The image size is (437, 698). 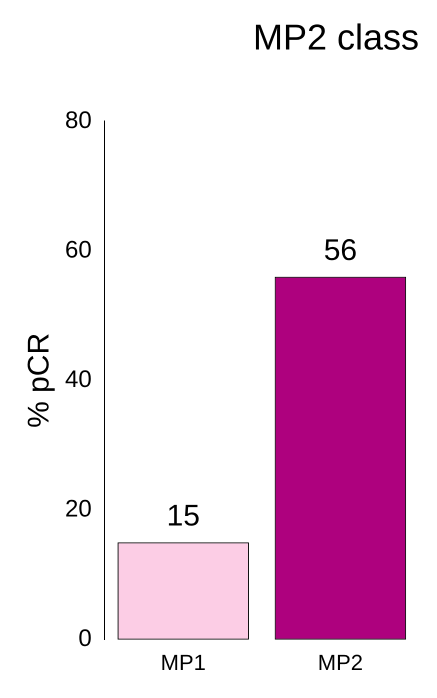 What do you see at coordinates (335, 37) in the screenshot?
I see `chart-title: MP2 class` at bounding box center [335, 37].